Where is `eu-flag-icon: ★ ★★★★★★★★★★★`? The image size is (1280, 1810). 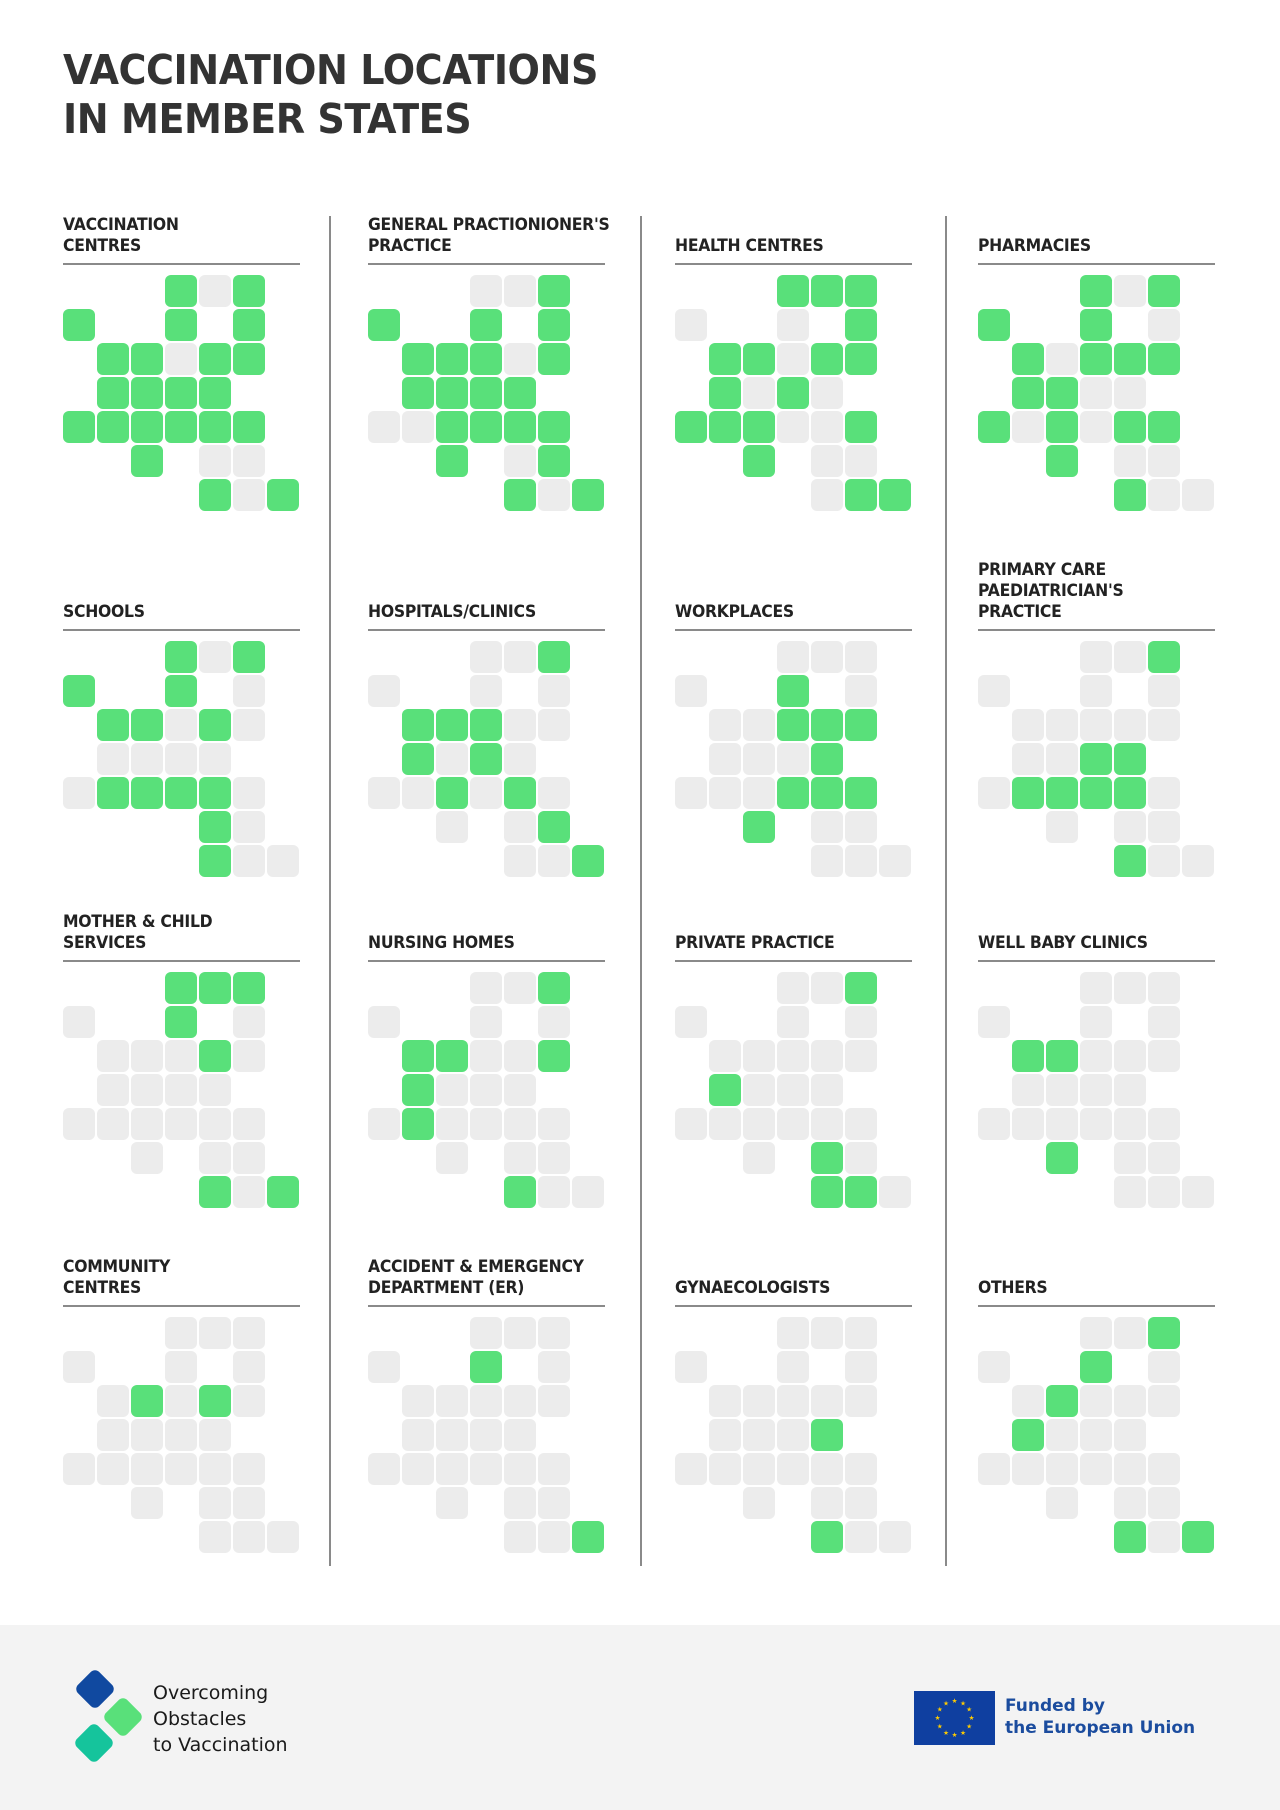
eu-flag-icon: ★ ★★★★★★★★★★★ is located at coordinates (954, 1718).